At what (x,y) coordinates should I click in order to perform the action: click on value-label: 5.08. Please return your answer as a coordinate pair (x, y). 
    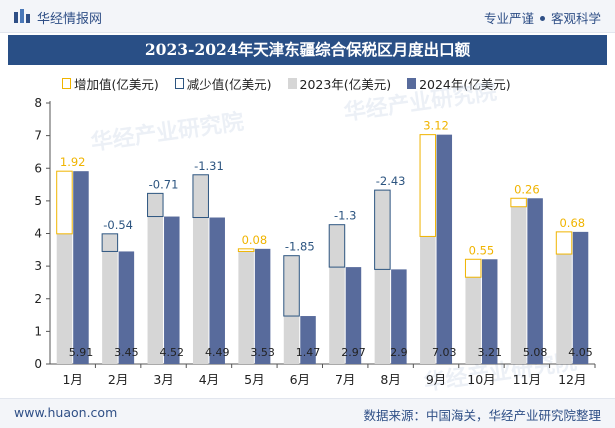
    Looking at the image, I should click on (535, 352).